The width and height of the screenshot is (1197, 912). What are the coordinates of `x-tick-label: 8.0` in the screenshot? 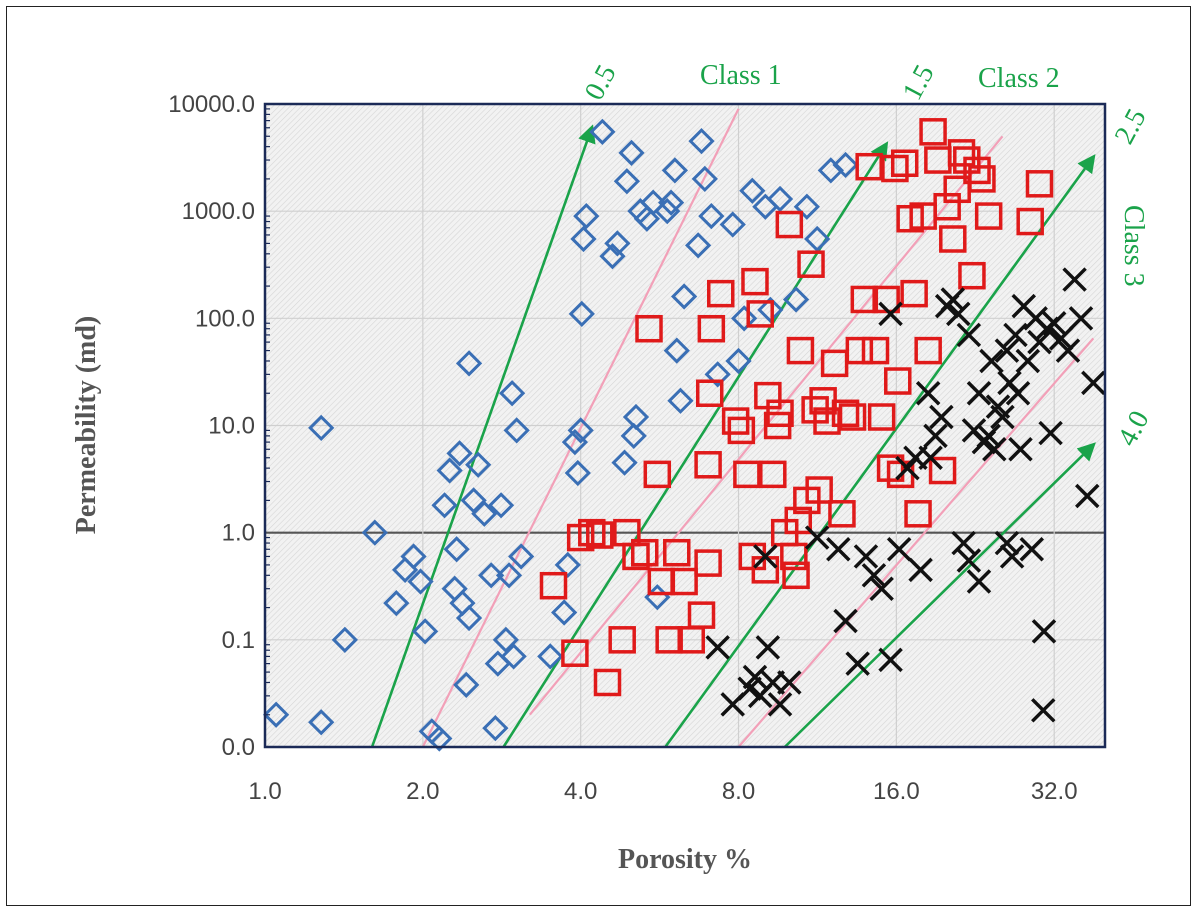 It's located at (738, 791).